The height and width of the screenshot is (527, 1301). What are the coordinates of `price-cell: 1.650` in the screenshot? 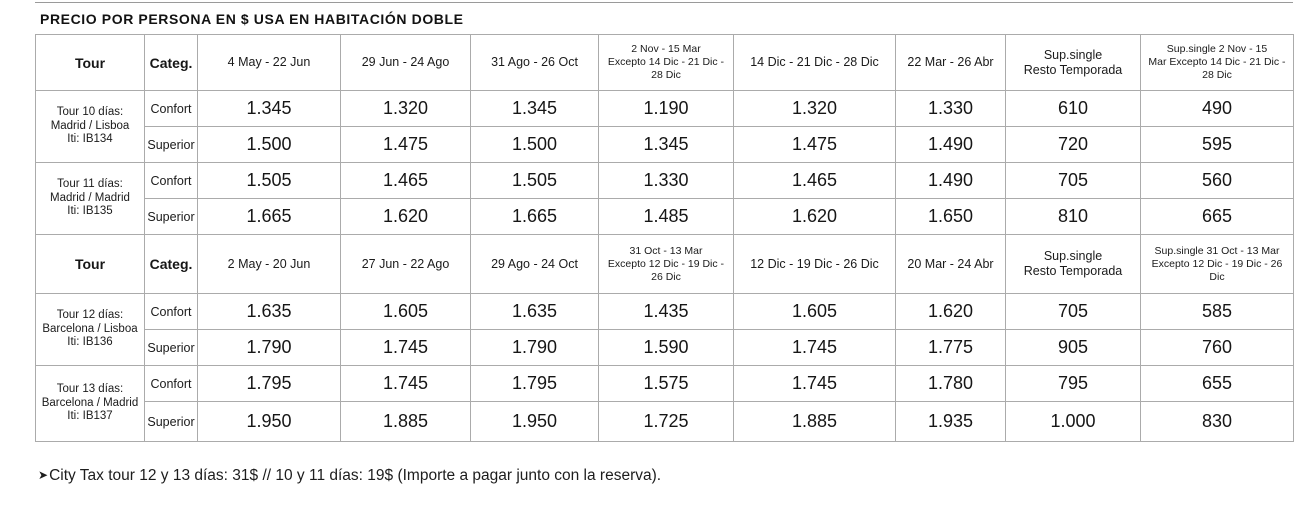 It's located at (950, 216).